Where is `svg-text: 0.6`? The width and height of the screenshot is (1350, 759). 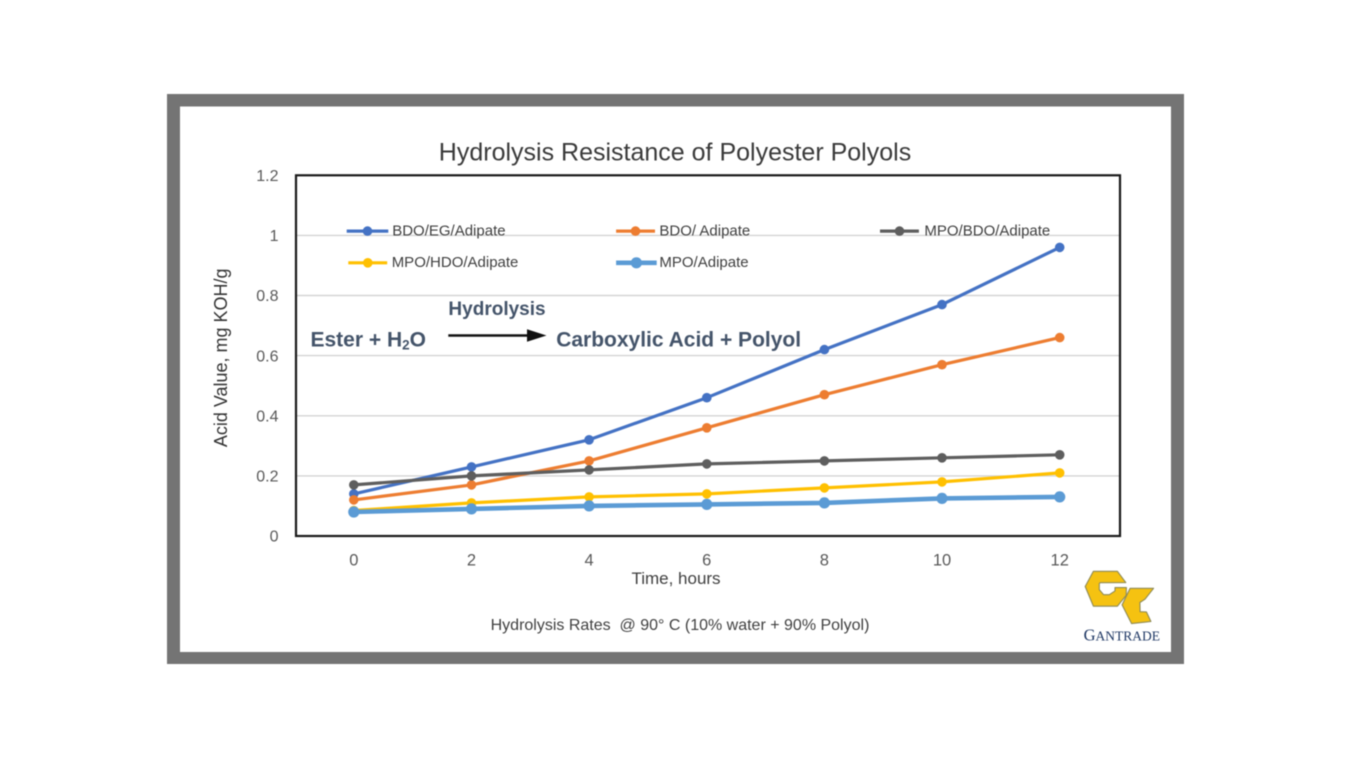
svg-text: 0.6 is located at coordinates (267, 356).